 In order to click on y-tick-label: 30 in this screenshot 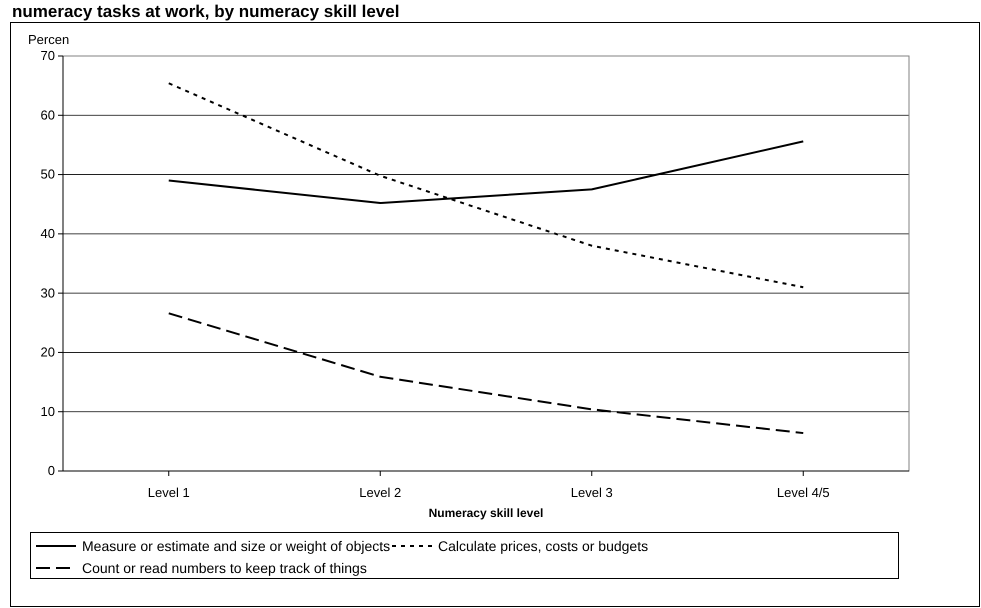, I will do `click(47, 292)`.